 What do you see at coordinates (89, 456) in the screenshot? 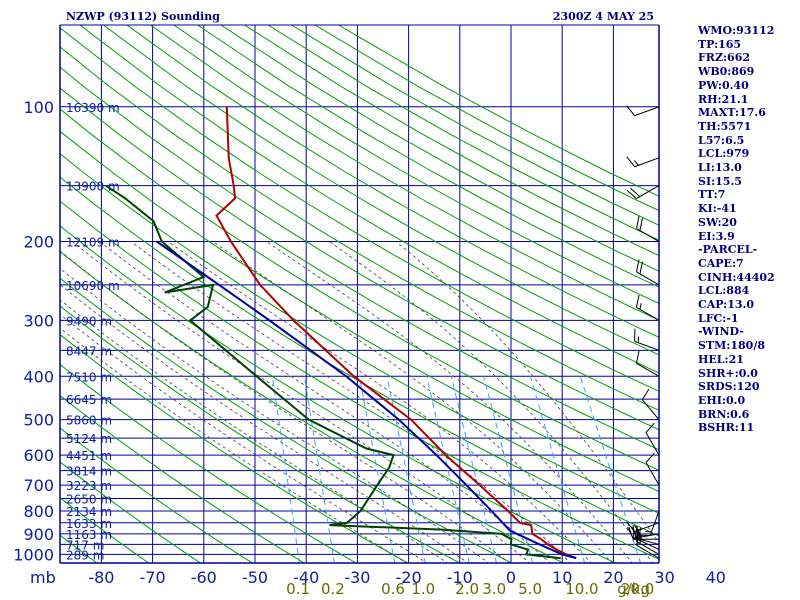
I see `height-label: 4451 m` at bounding box center [89, 456].